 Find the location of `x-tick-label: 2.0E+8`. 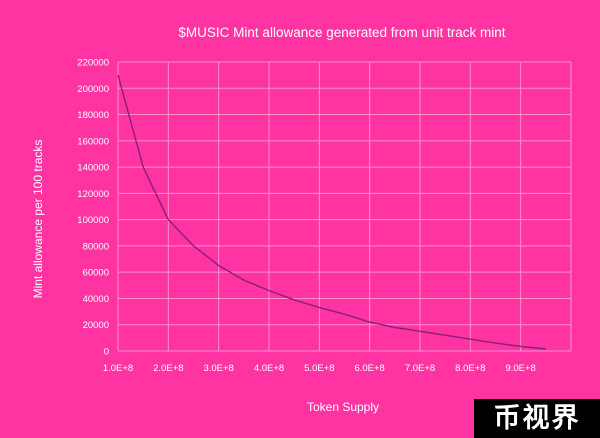

x-tick-label: 2.0E+8 is located at coordinates (168, 368).